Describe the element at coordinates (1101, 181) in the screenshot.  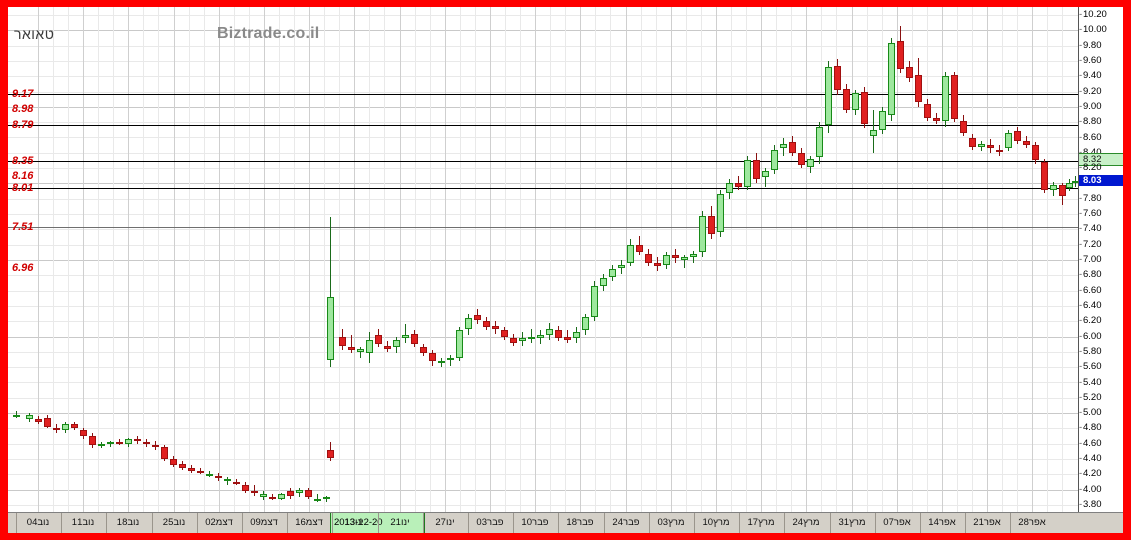
I see `cursor-price-badge: -8.03` at that location.